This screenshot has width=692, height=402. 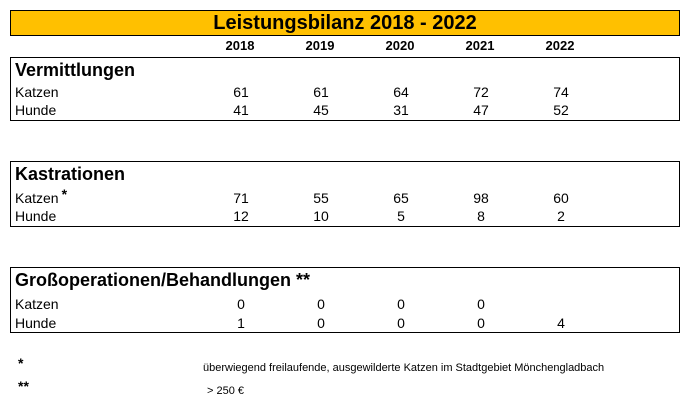 I want to click on value-cell: 8, so click(x=481, y=216).